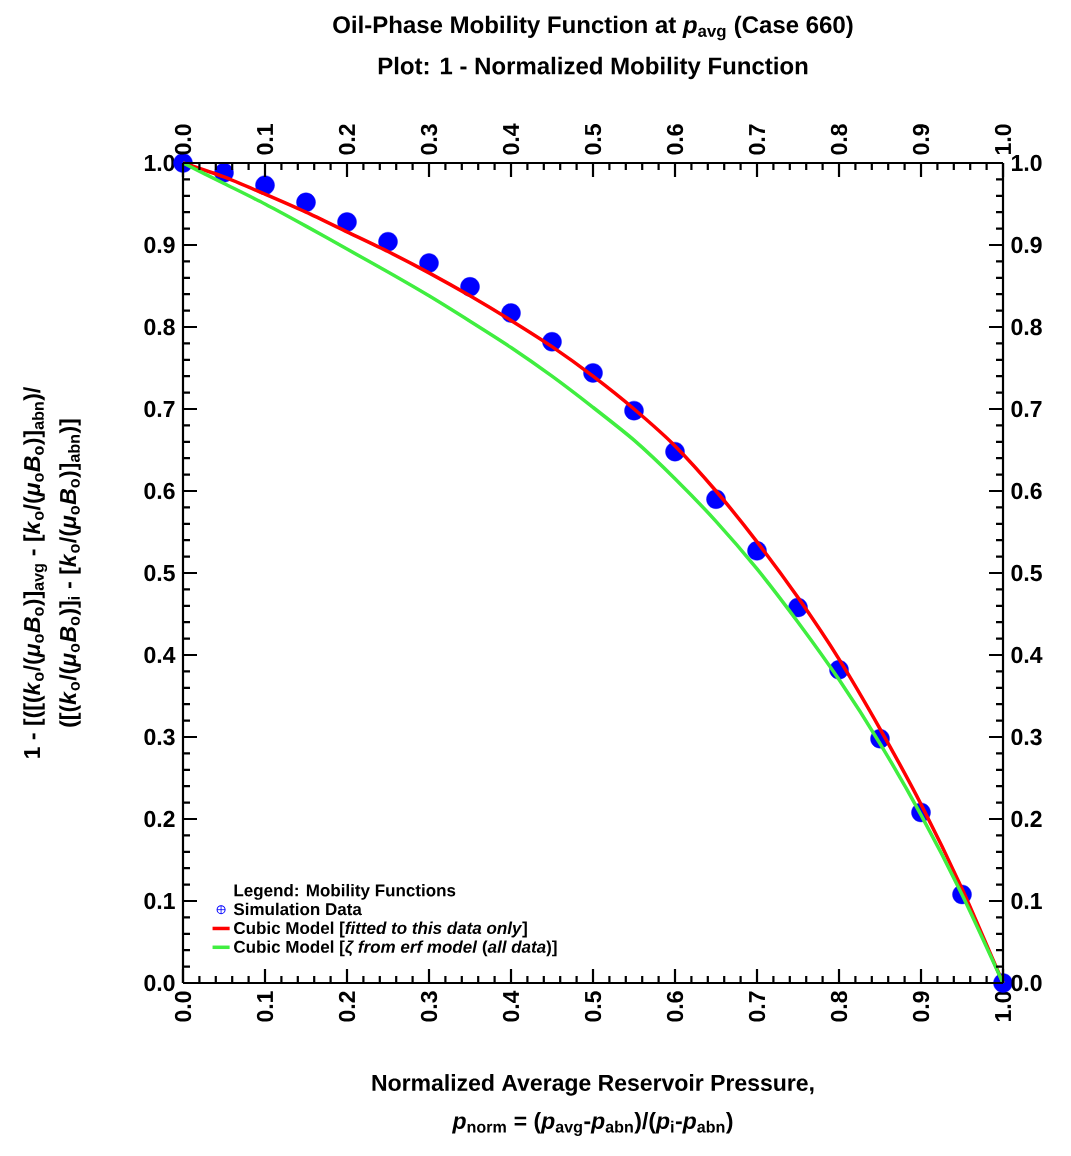 The width and height of the screenshot is (1071, 1156). What do you see at coordinates (1026, 737) in the screenshot?
I see `y2-tick-label: 0.3` at bounding box center [1026, 737].